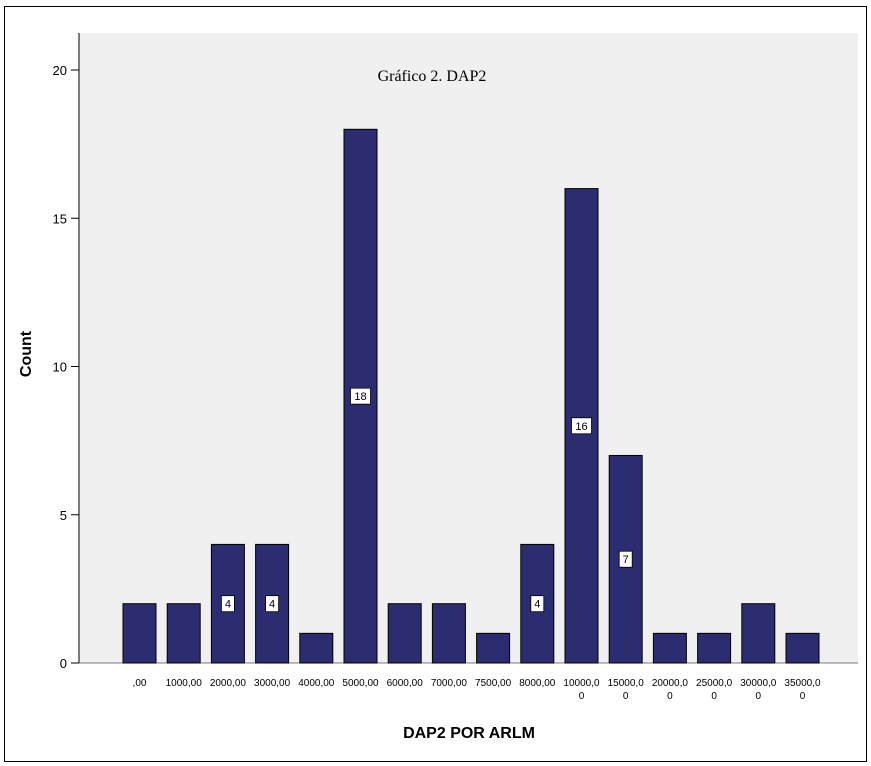  What do you see at coordinates (581, 683) in the screenshot?
I see `x-tick-label: 10000,0` at bounding box center [581, 683].